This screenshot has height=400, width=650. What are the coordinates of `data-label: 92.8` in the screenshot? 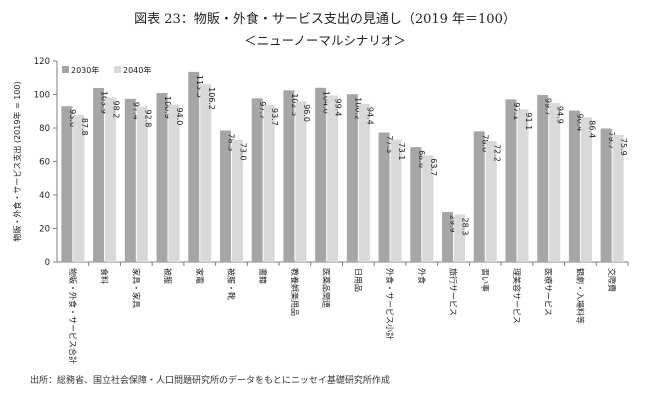 It's located at (147, 119).